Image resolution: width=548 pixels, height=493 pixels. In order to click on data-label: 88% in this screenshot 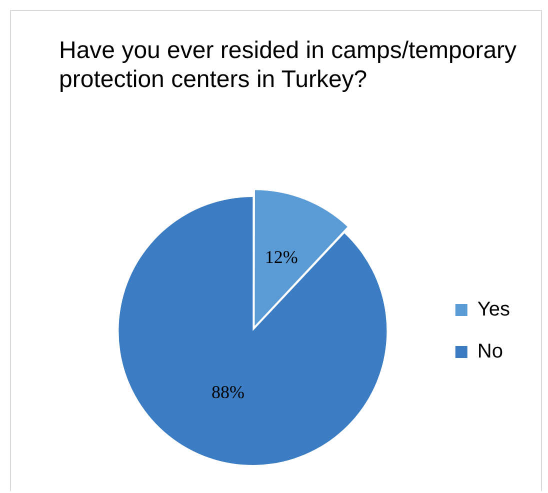, I will do `click(228, 392)`.